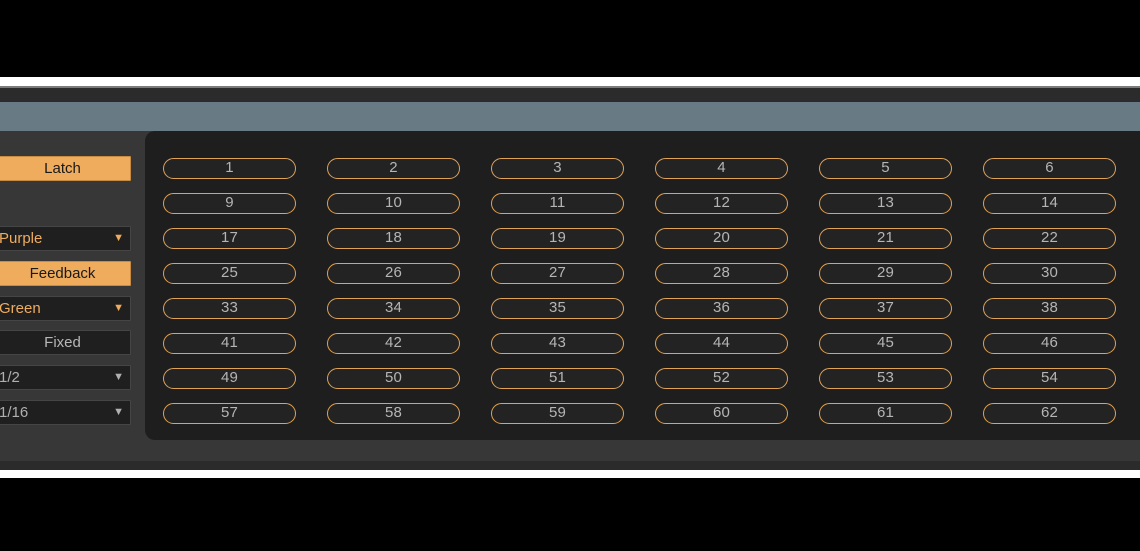 This screenshot has width=1140, height=551. Describe the element at coordinates (557, 238) in the screenshot. I see `pad-button: 19` at that location.